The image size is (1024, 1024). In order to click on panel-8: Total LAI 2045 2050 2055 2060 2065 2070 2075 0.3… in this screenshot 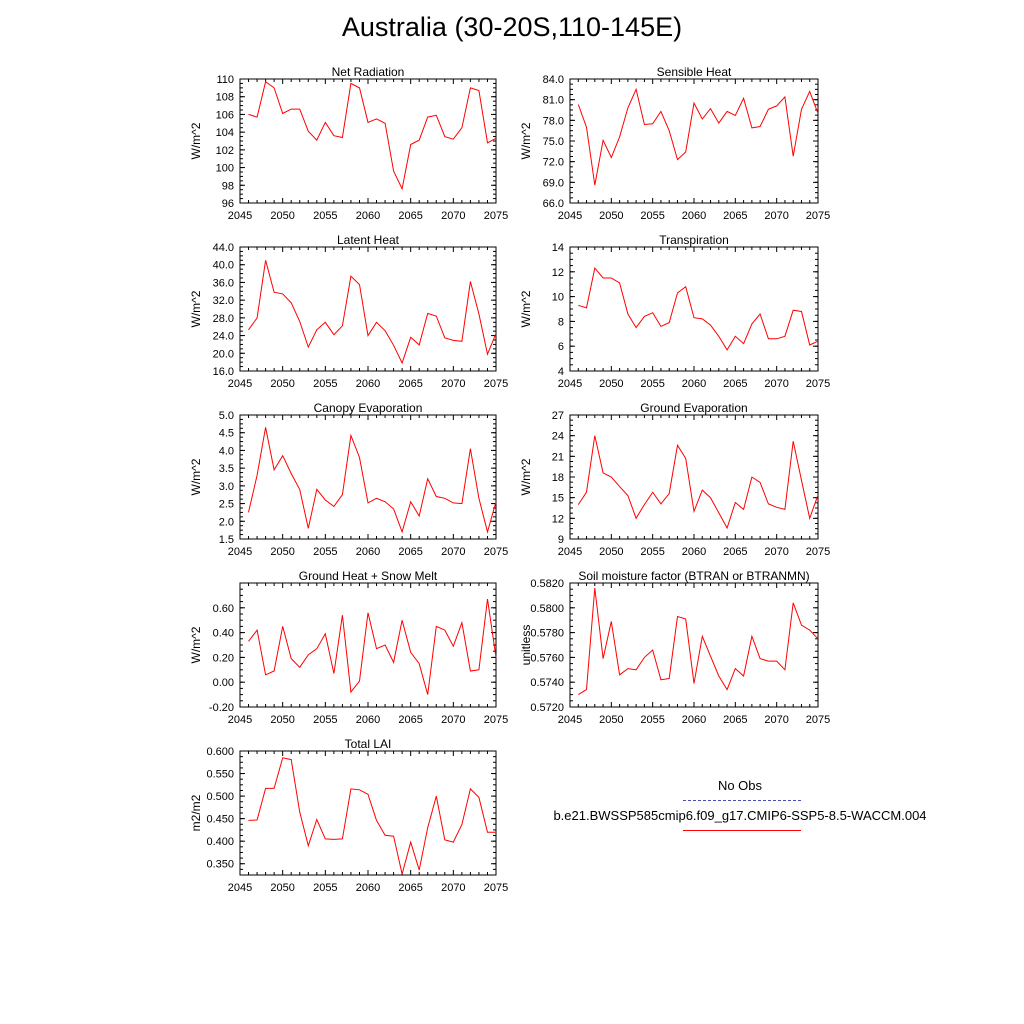, I will do `click(348, 815)`.